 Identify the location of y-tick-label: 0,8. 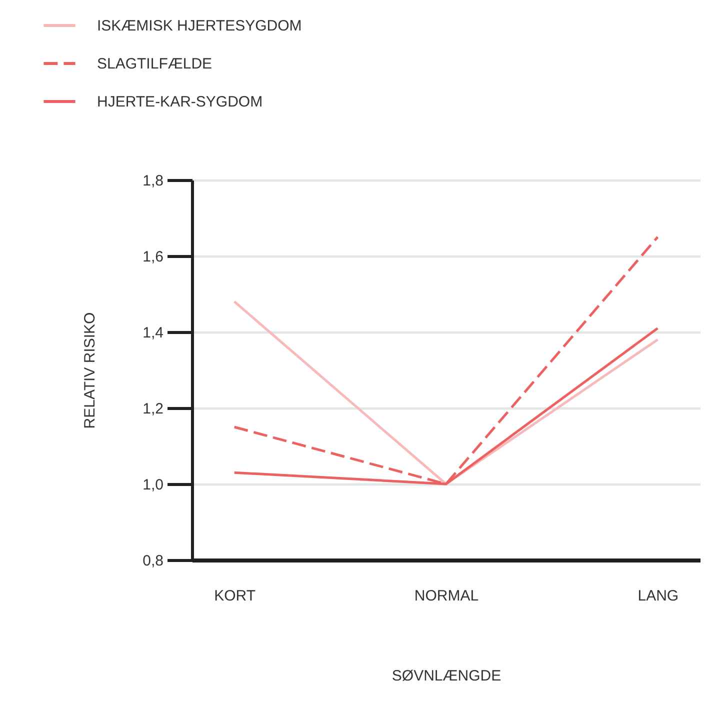
(153, 561).